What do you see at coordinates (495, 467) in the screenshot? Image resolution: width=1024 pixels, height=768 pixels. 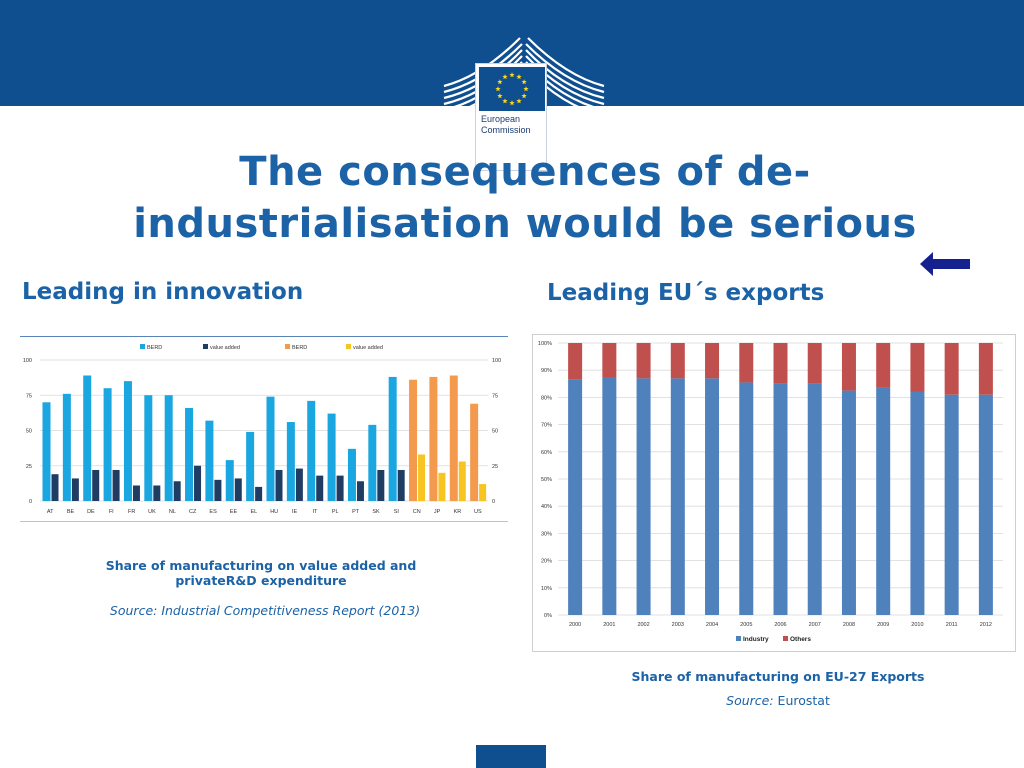 I see `y2-tick-label: 25` at bounding box center [495, 467].